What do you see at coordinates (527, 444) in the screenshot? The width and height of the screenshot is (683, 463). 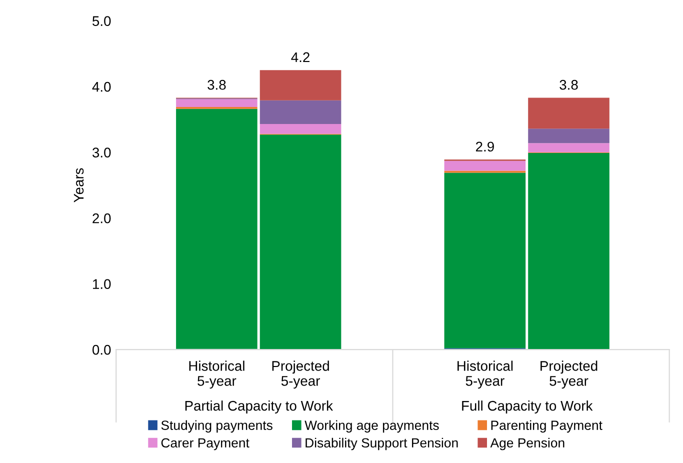 I see `legend-label: Age Pension` at bounding box center [527, 444].